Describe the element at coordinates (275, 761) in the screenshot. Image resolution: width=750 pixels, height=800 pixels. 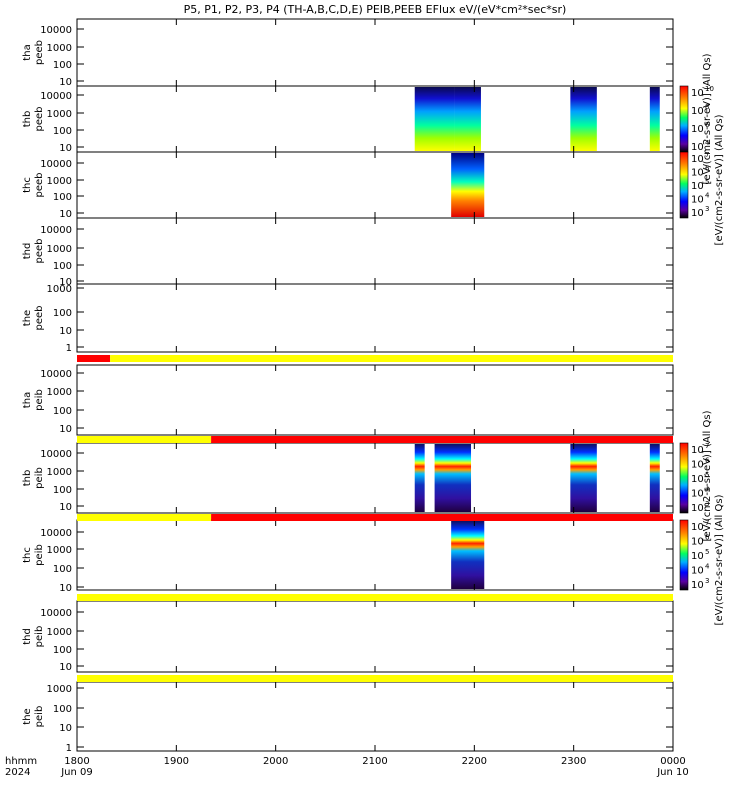
I see `x-tick-label: 2000` at that location.